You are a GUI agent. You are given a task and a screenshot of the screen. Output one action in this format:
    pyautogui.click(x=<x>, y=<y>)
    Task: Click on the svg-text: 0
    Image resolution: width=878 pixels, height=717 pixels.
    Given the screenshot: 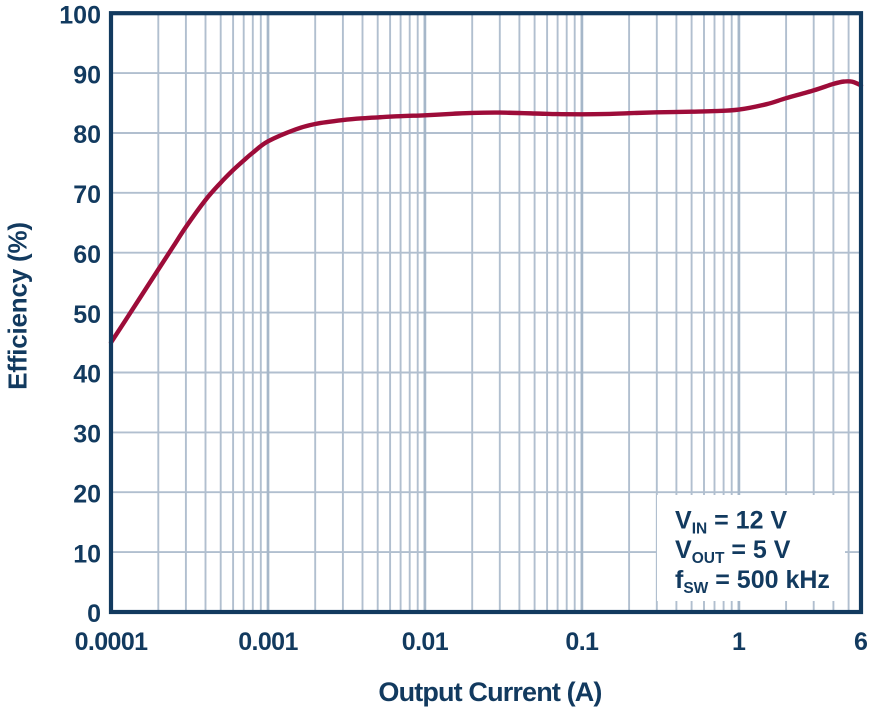 What is the action you would take?
    pyautogui.click(x=94, y=614)
    